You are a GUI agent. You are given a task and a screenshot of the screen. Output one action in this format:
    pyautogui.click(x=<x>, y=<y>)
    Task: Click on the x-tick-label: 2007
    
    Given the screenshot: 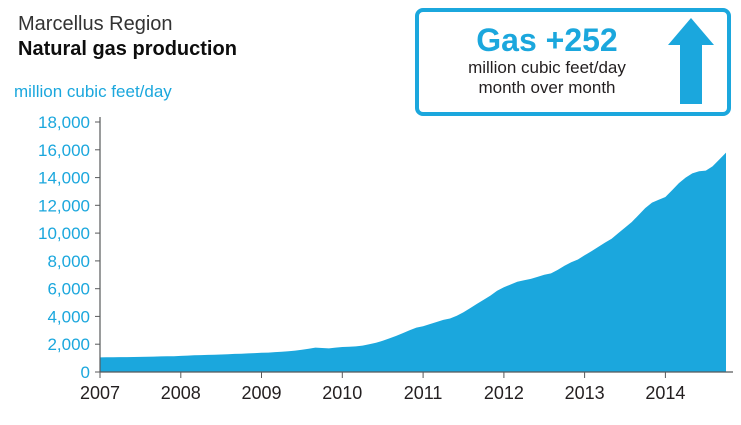 What is the action you would take?
    pyautogui.click(x=100, y=393)
    